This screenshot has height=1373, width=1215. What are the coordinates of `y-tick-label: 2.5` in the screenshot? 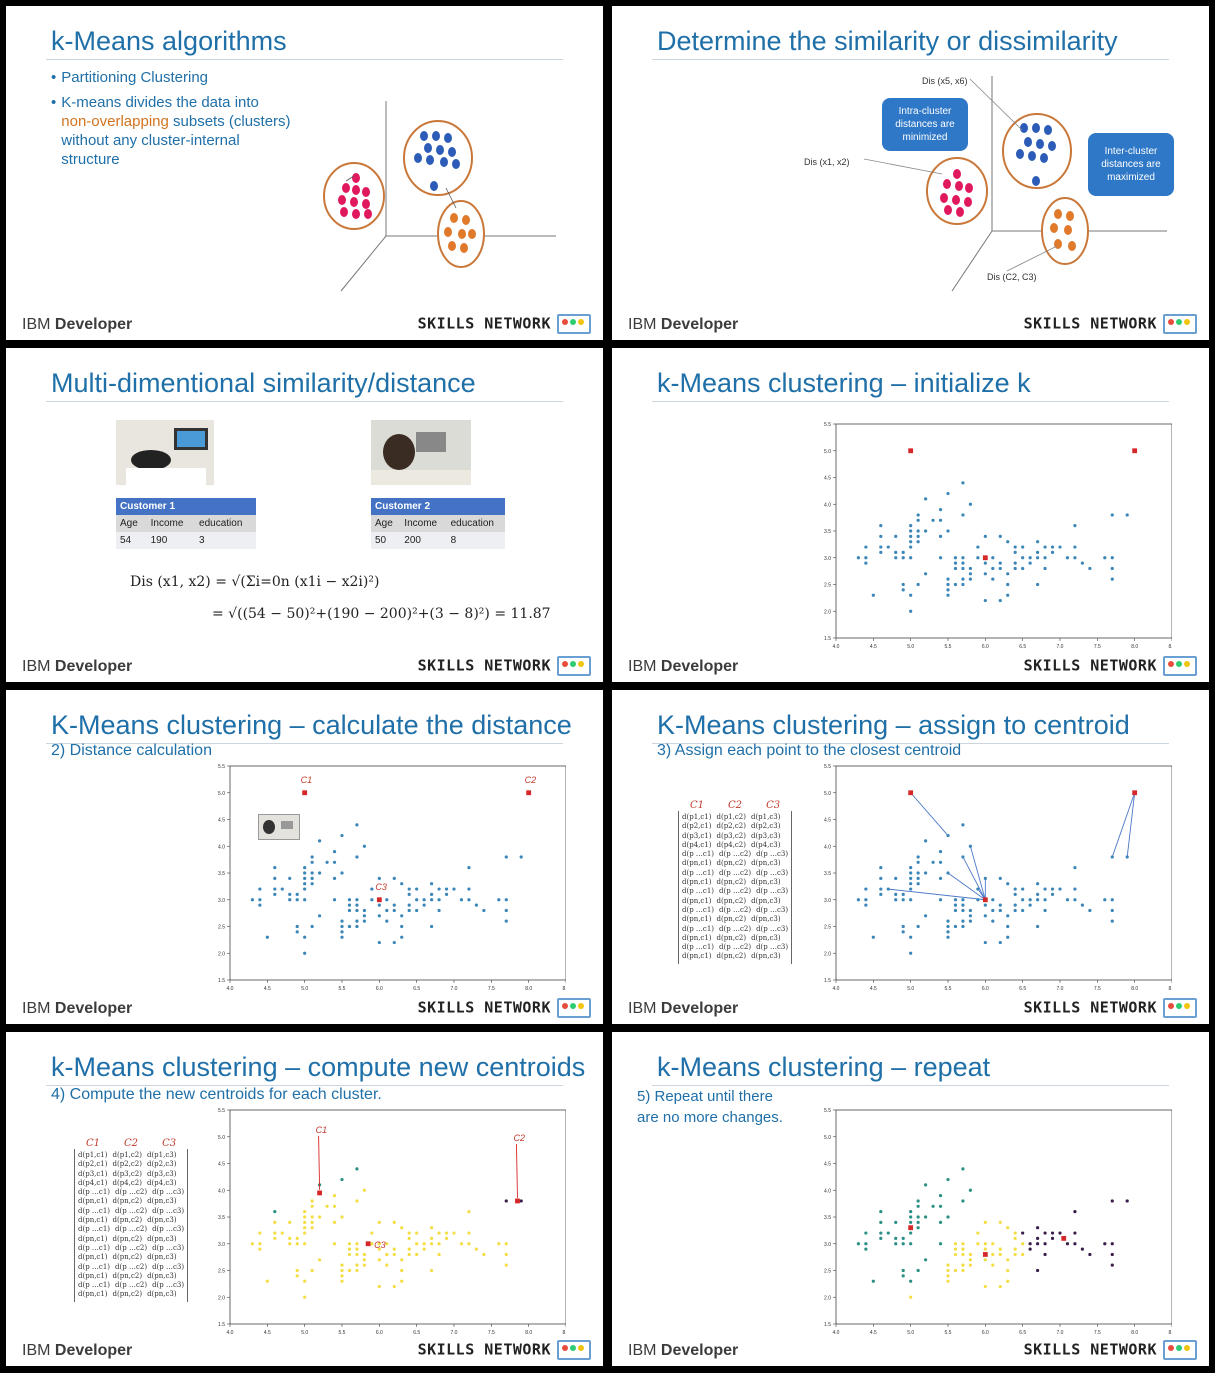 It's located at (221, 928).